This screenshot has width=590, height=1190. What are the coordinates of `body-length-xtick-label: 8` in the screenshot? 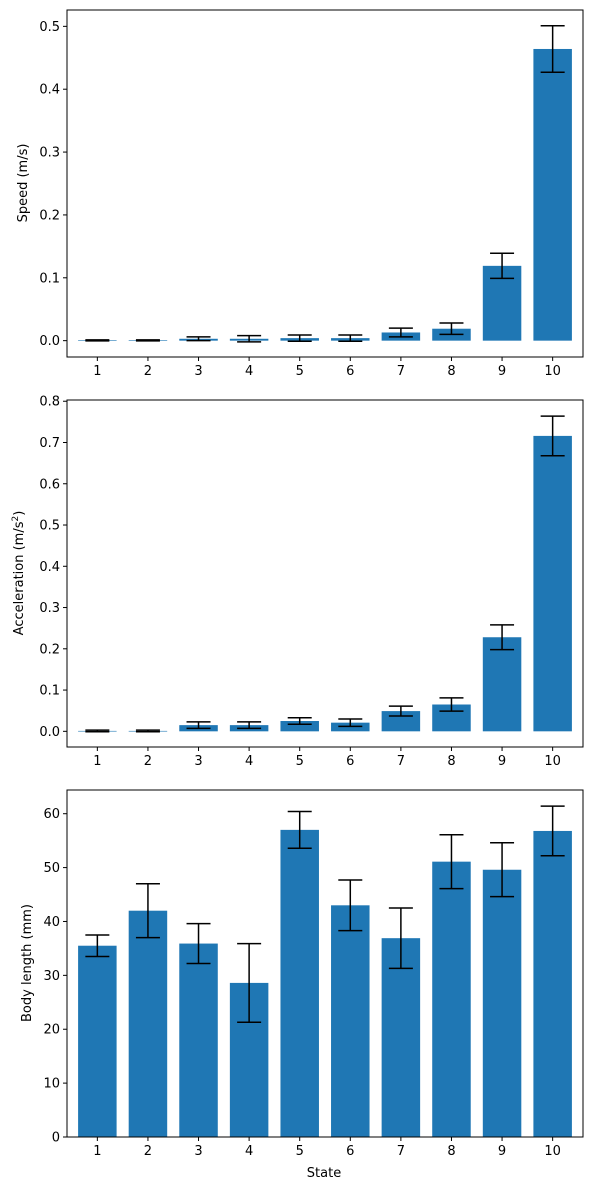 It's located at (451, 1151).